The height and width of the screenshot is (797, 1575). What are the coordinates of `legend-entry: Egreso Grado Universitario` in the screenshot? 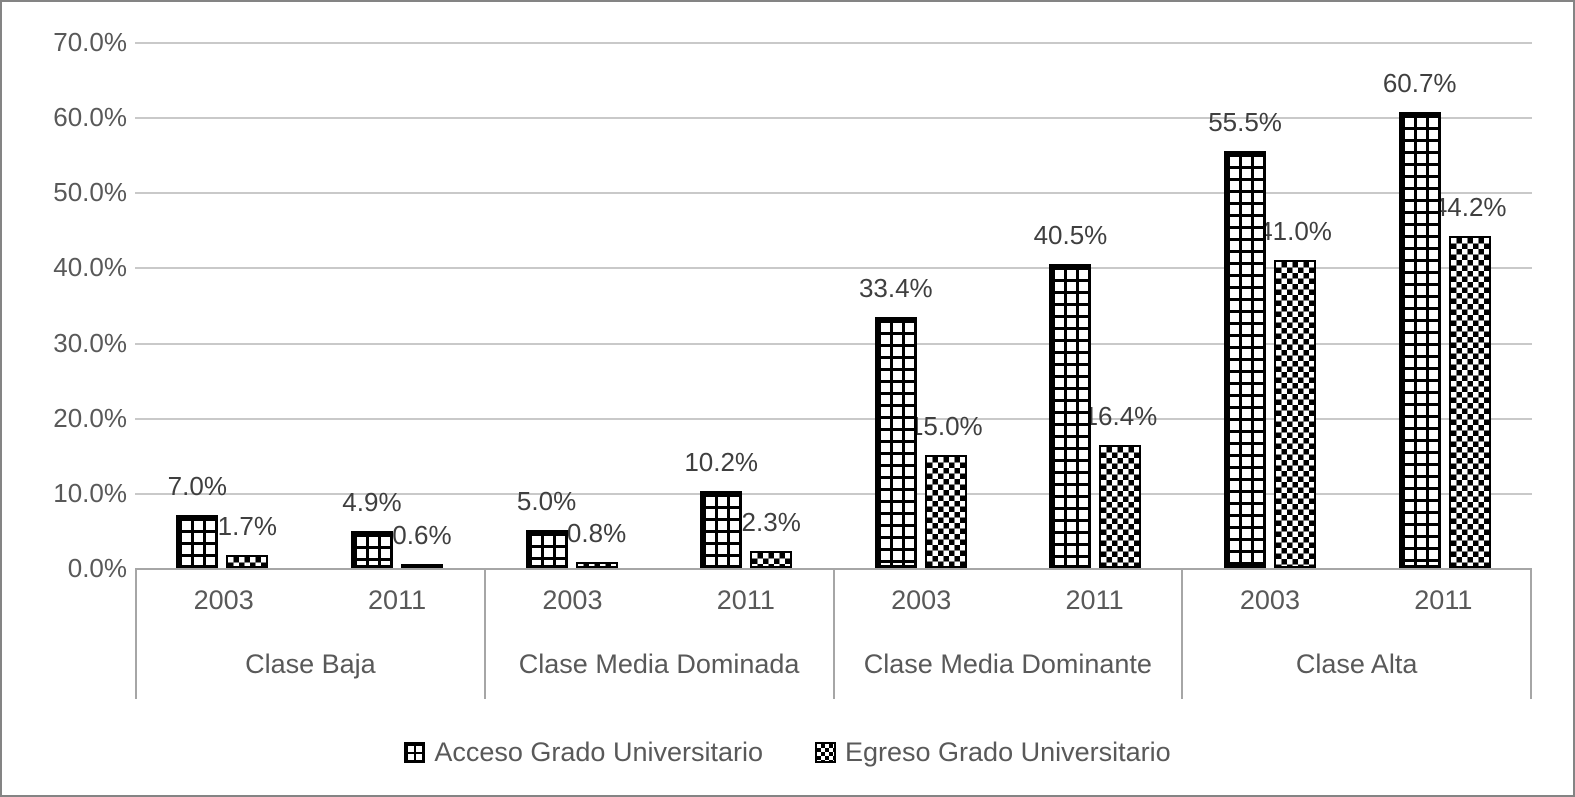 It's located at (993, 752).